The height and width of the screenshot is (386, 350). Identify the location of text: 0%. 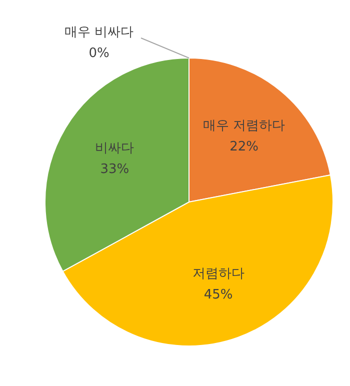
(99, 53).